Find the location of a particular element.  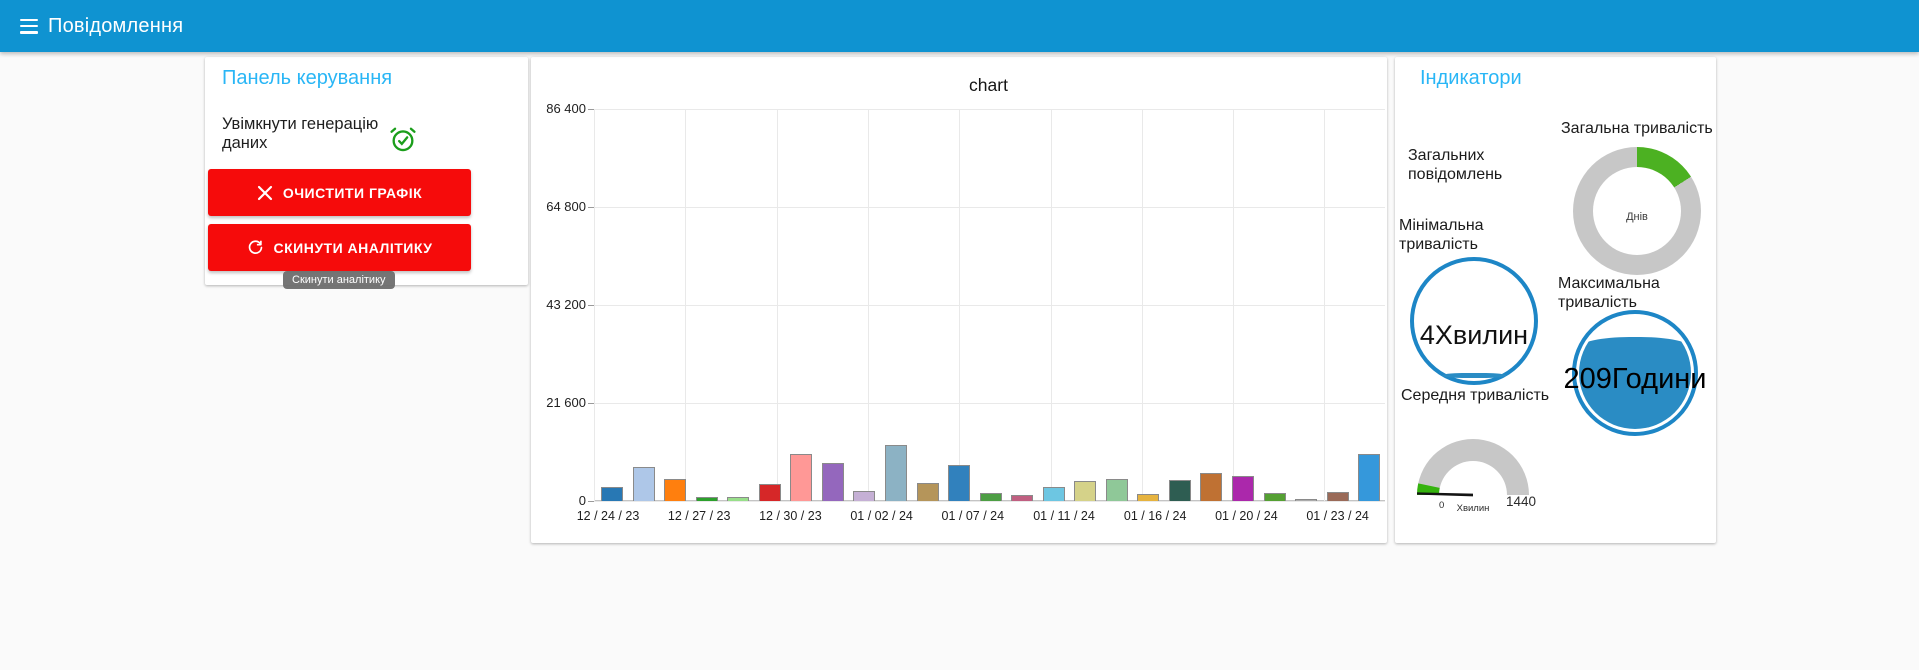

app-title: Повідомлення is located at coordinates (116, 25).